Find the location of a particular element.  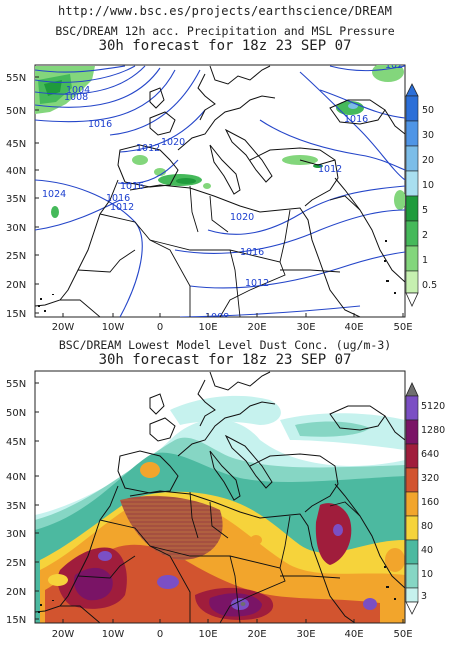

colorbar-label: 20 is located at coordinates (428, 160).